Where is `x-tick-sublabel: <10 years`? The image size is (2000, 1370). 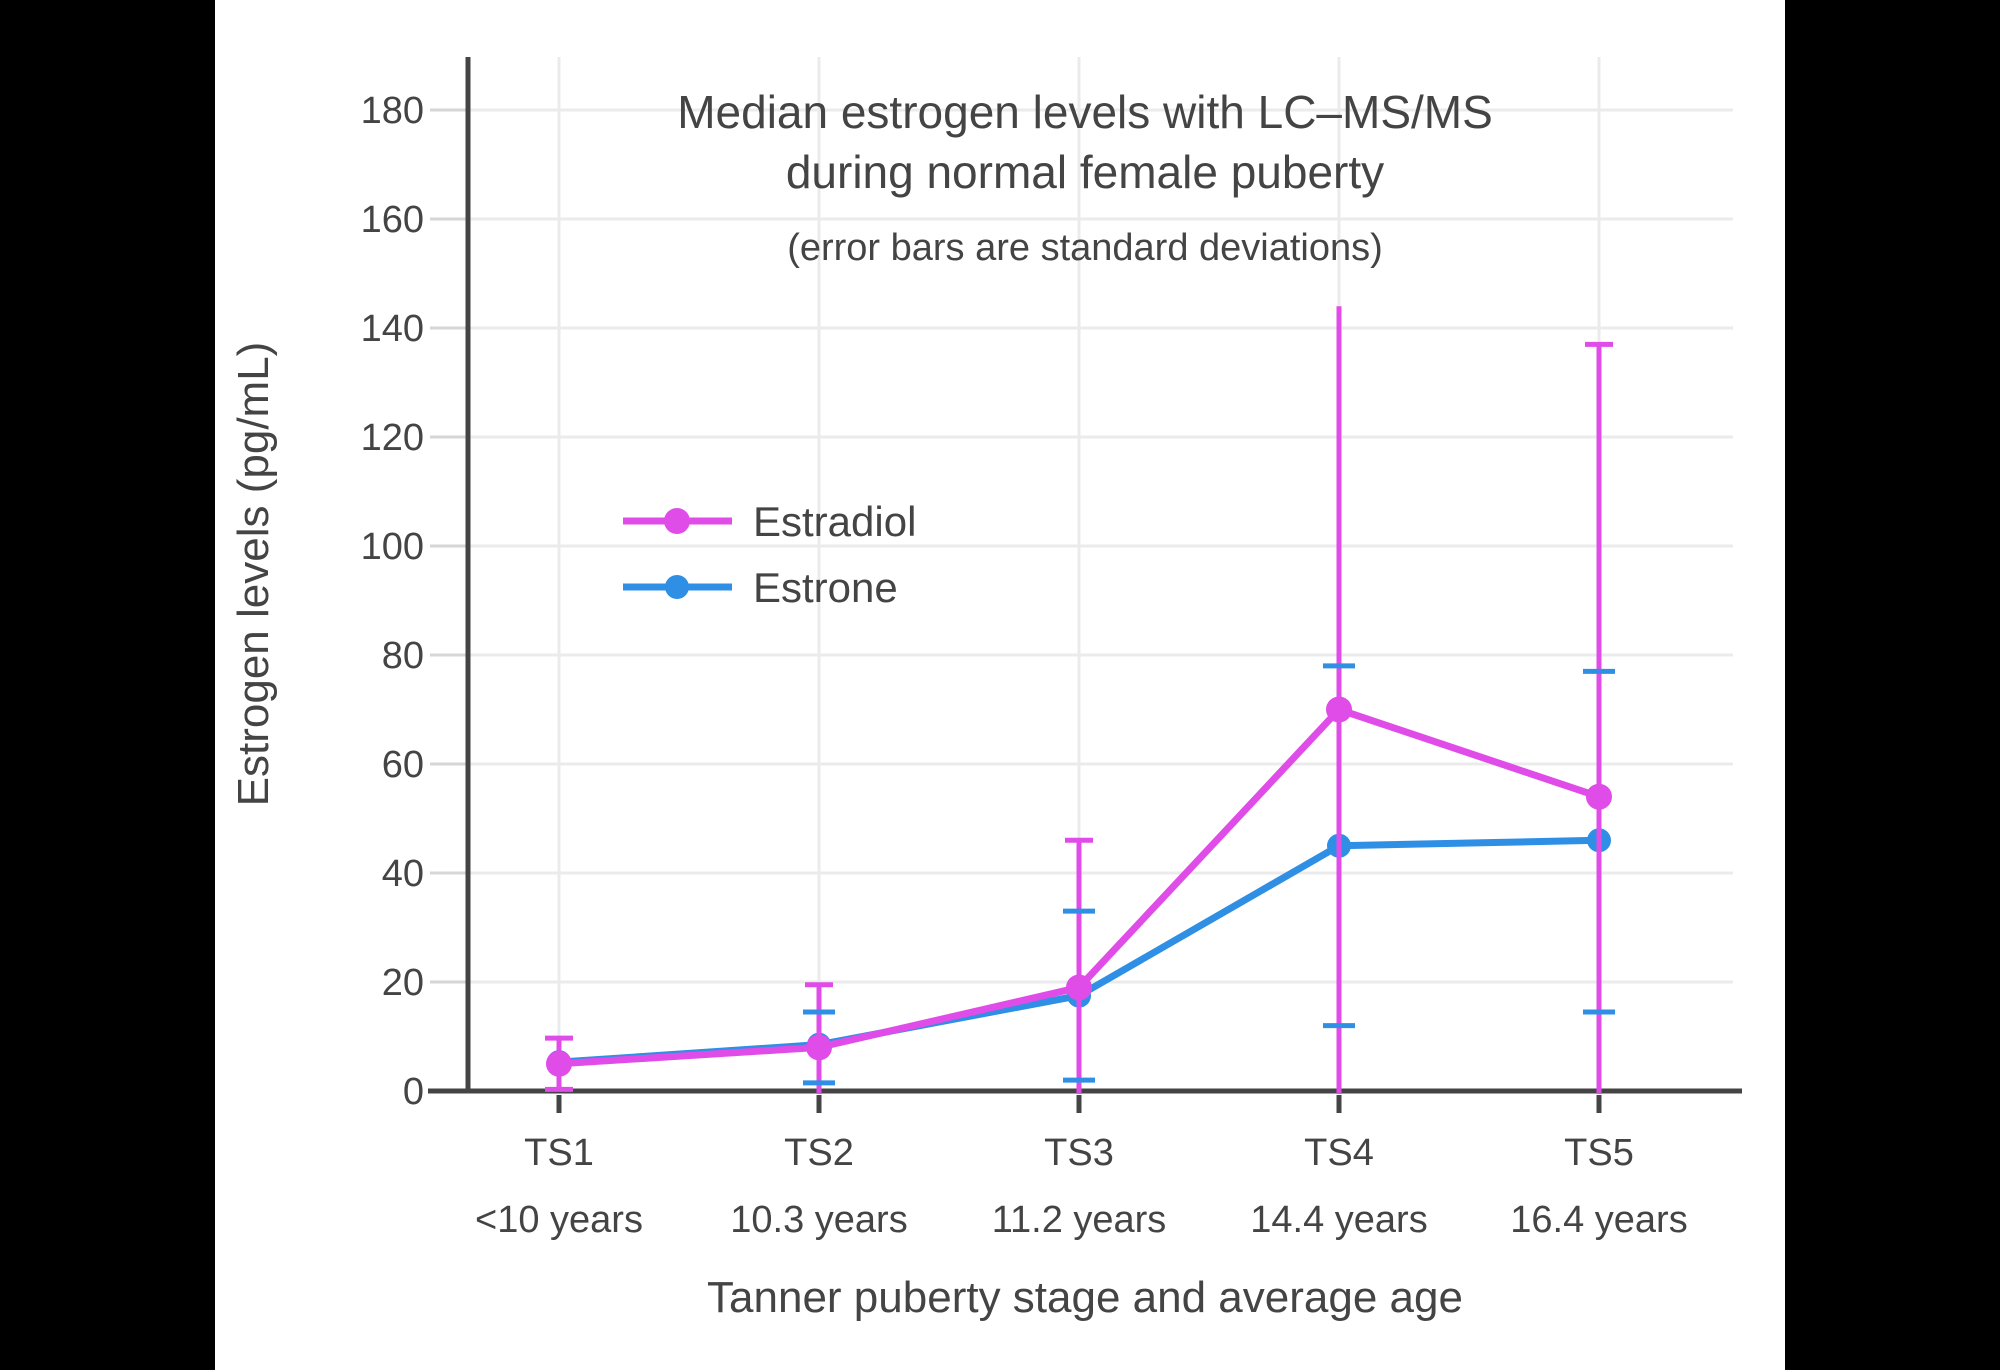
x-tick-sublabel: <10 years is located at coordinates (559, 1220).